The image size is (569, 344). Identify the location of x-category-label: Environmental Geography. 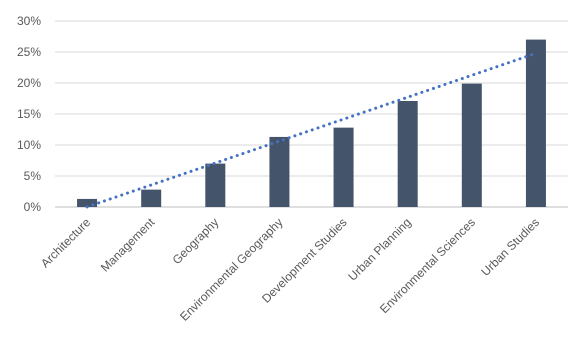
(231, 269).